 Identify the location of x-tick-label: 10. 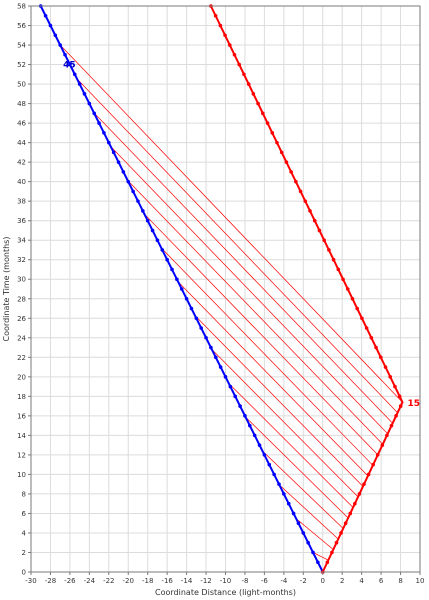
(420, 581).